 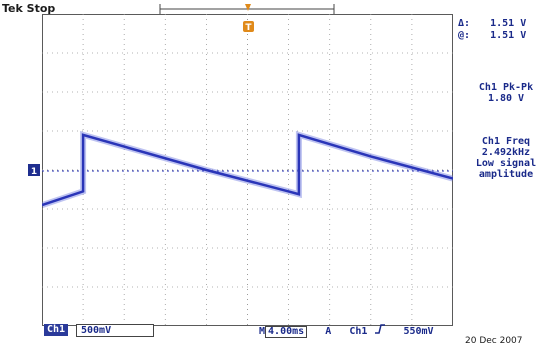 I want to click on ch1-ground-marker-icon, so click(x=34, y=170).